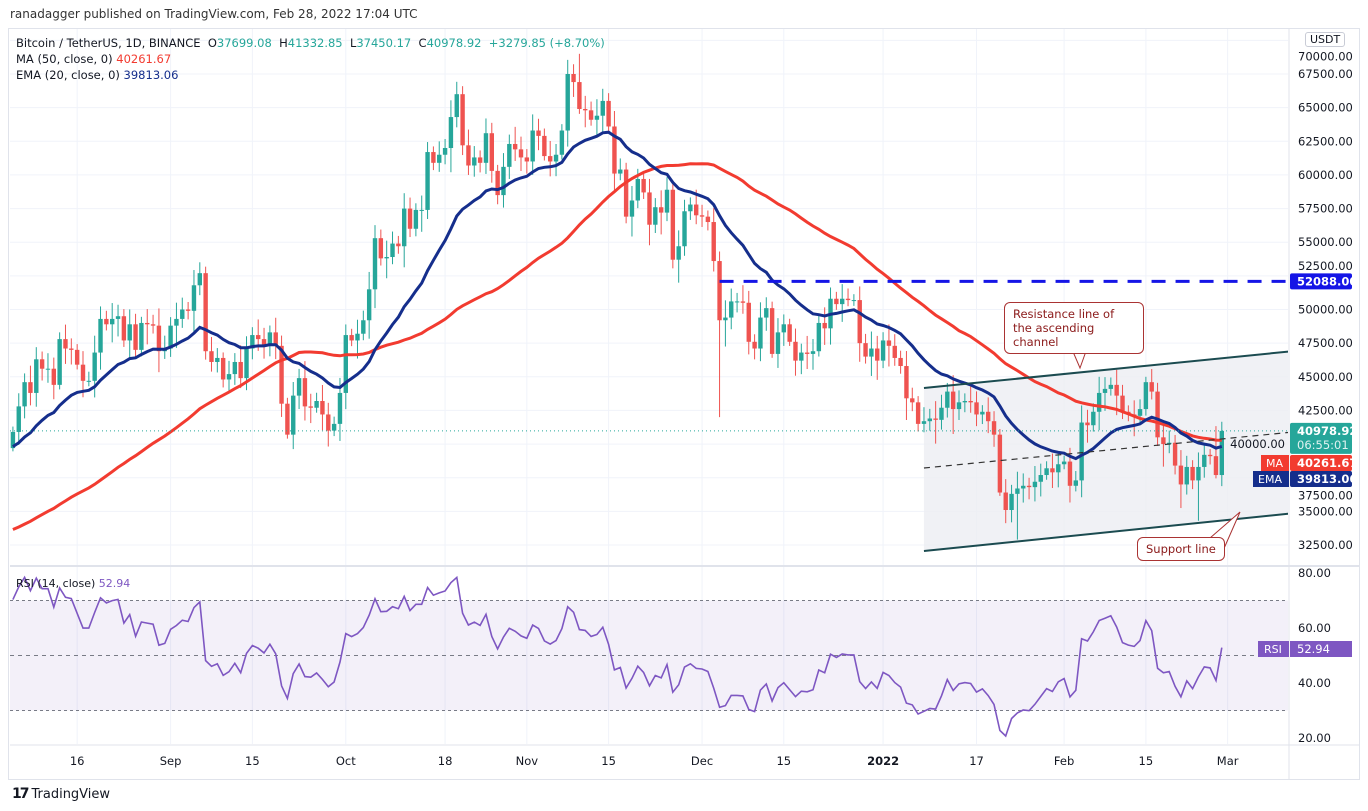  Describe the element at coordinates (1325, 242) in the screenshot. I see `price-tick-label: 55000.00` at that location.